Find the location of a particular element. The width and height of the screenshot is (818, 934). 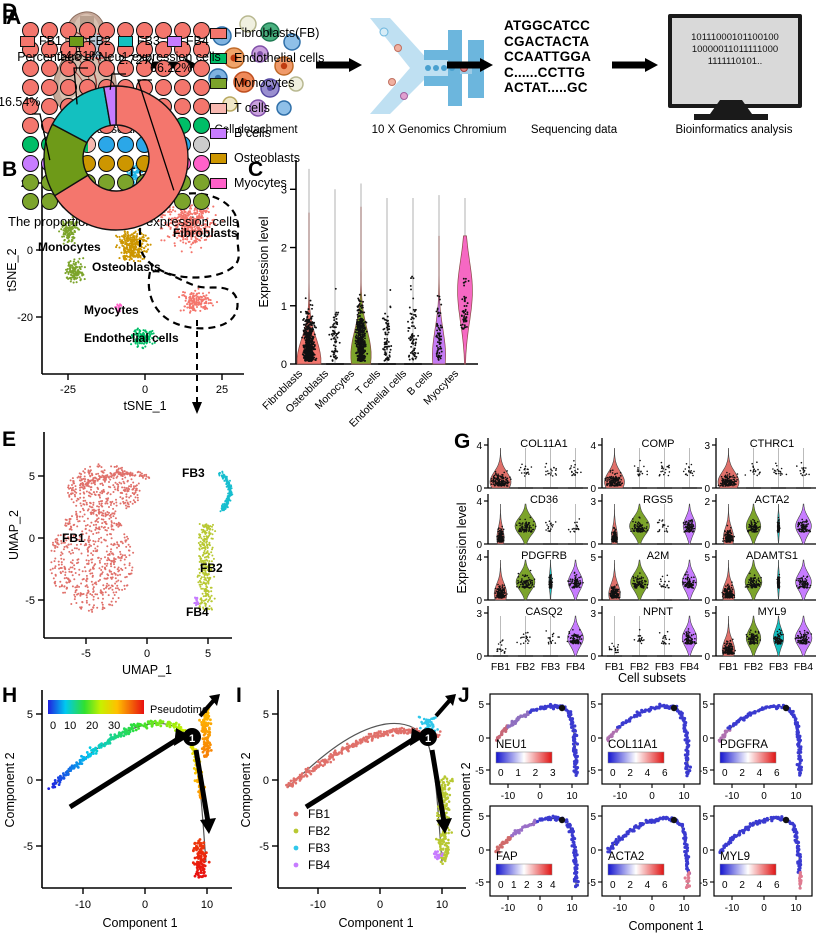

cluster-label: Fibroblasts is located at coordinates (205, 233).